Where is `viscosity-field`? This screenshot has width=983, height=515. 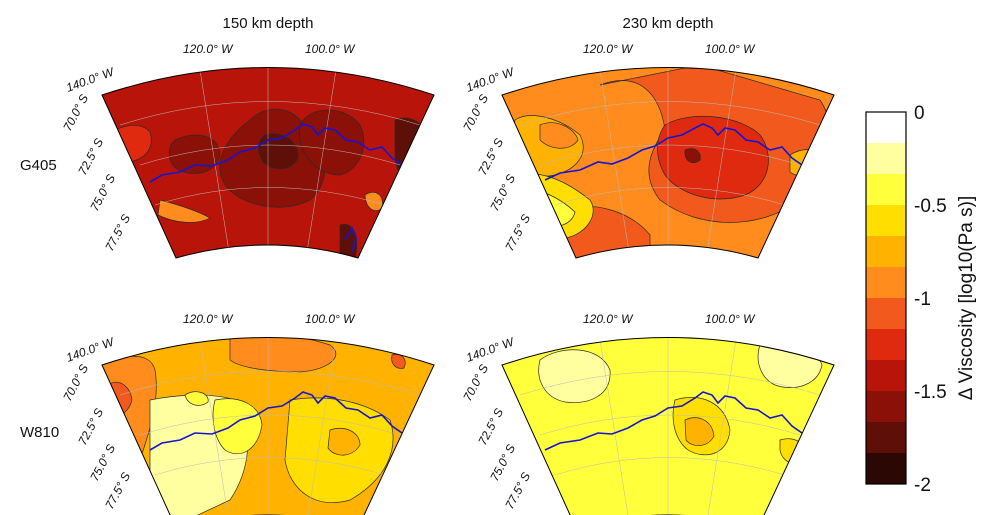 viscosity-field is located at coordinates (668, 426).